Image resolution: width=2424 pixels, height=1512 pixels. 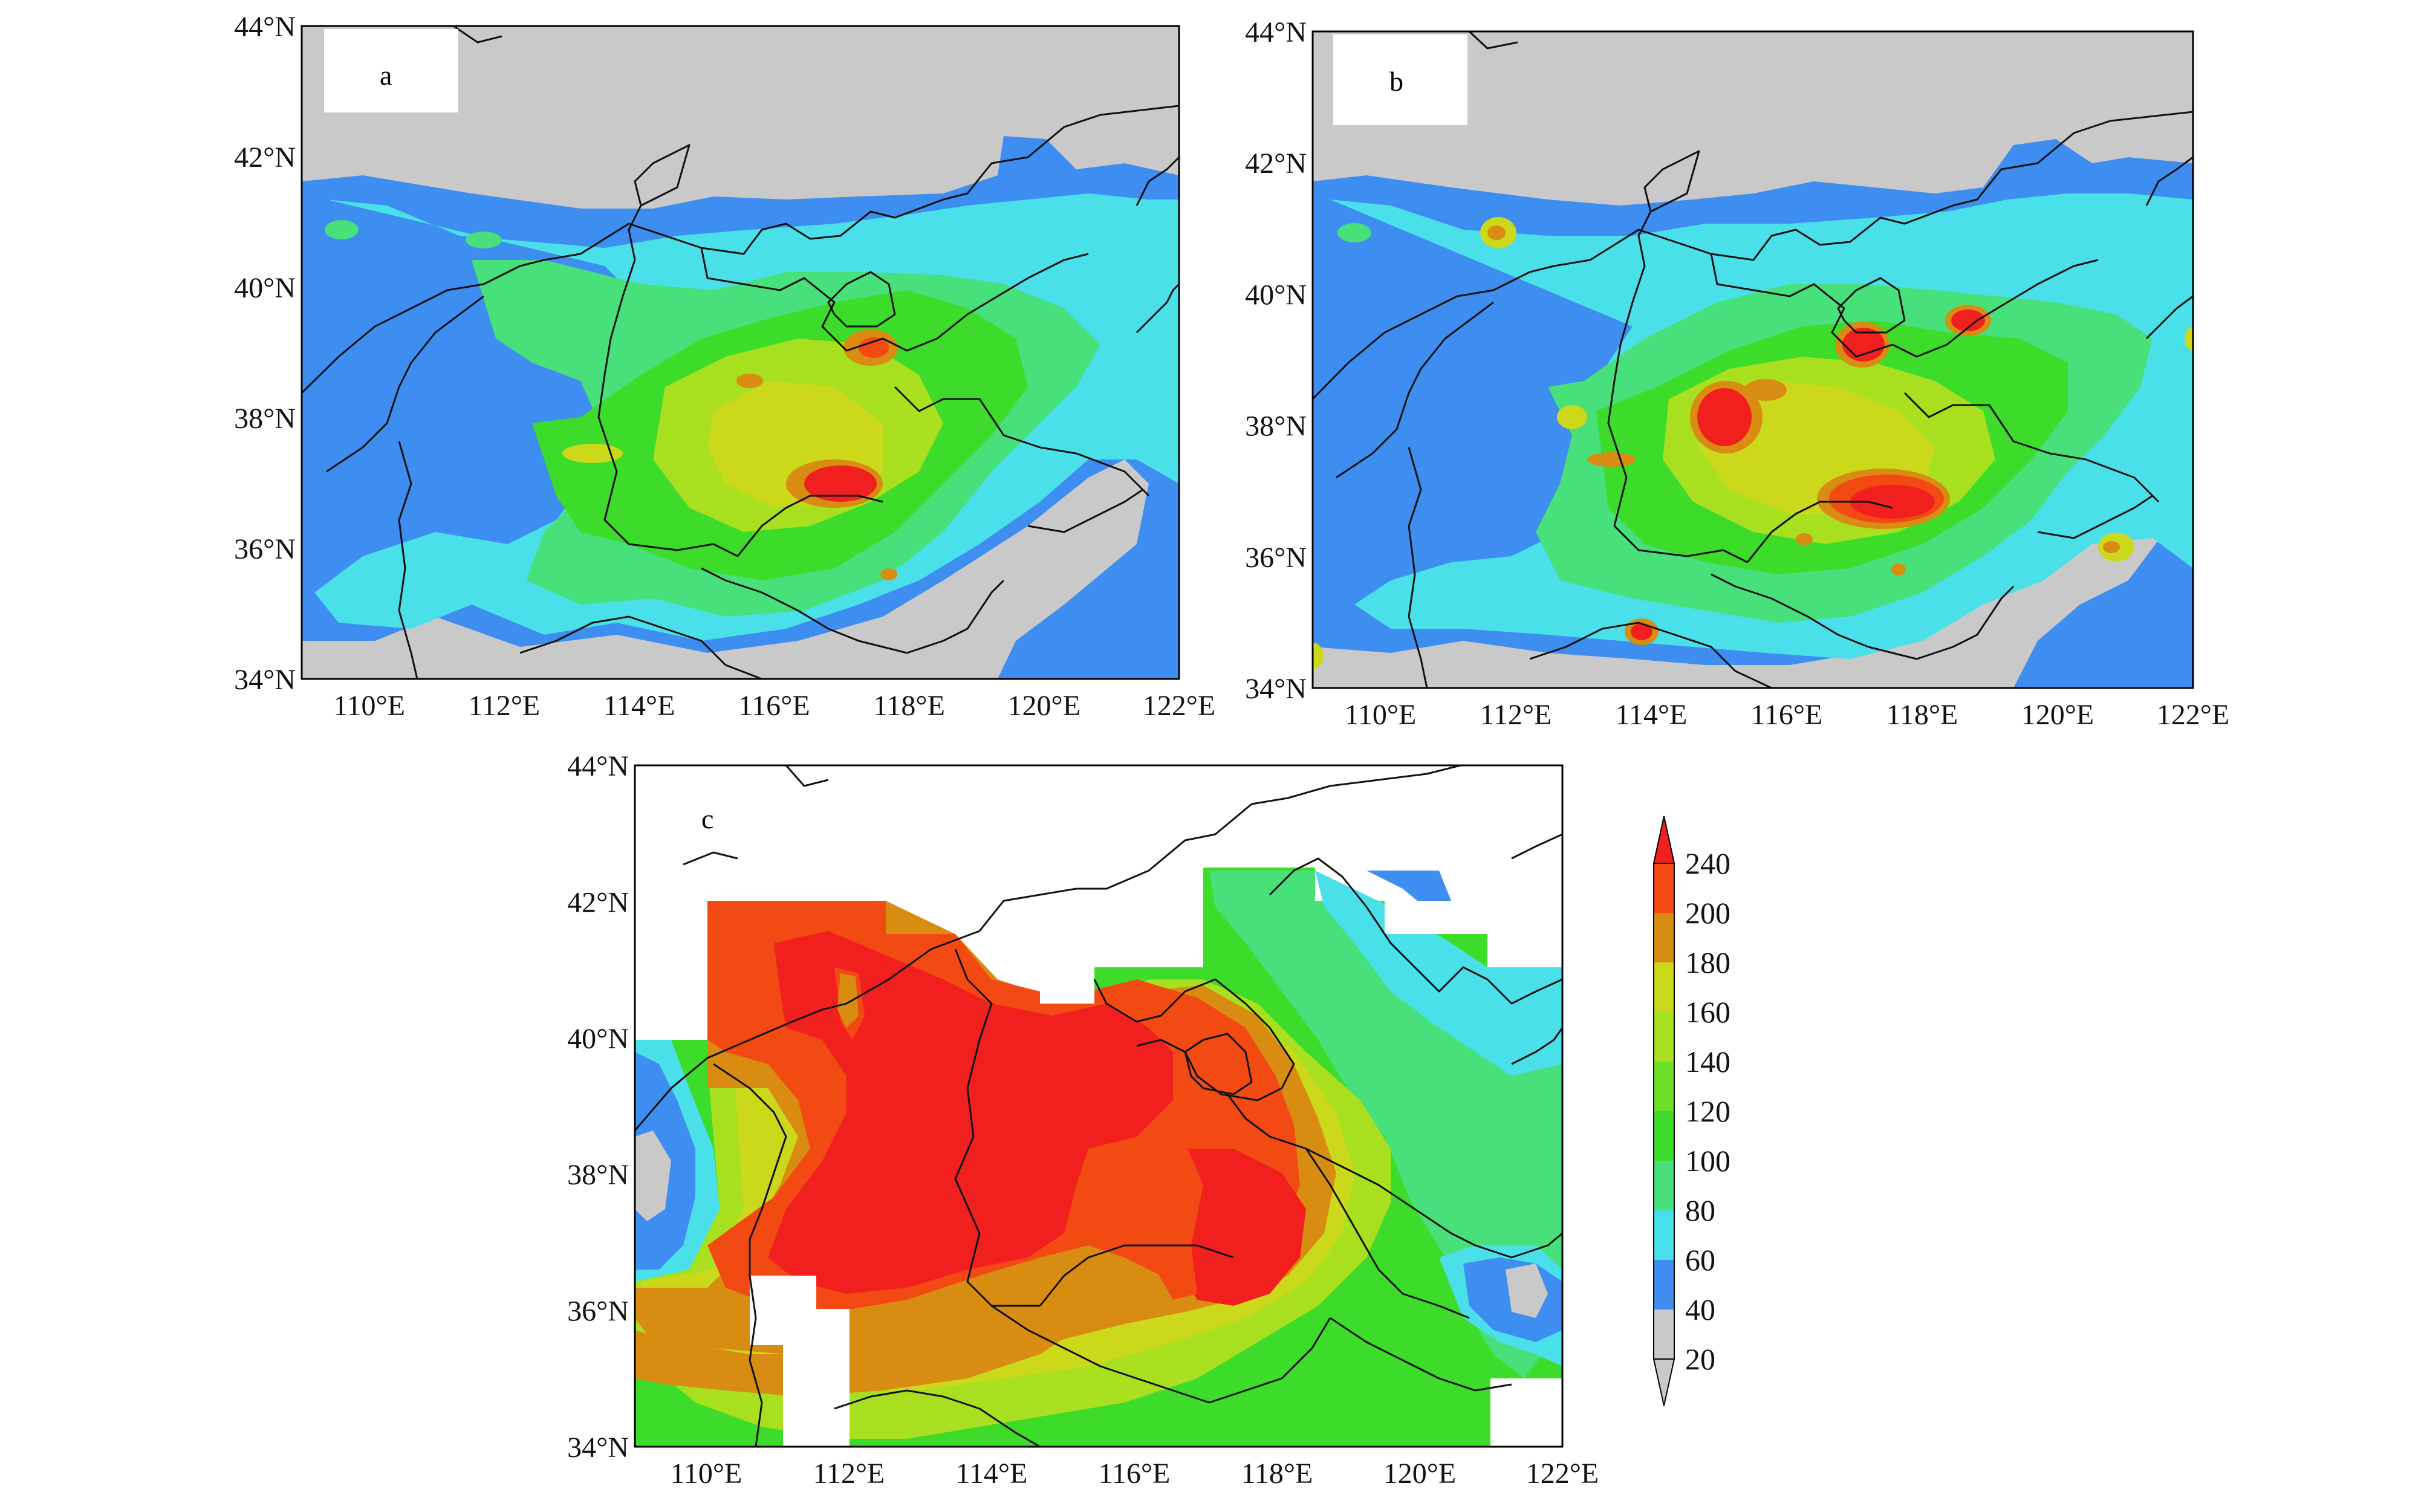 I want to click on panel-b-lat-tick-label: 42°N, so click(x=1276, y=164).